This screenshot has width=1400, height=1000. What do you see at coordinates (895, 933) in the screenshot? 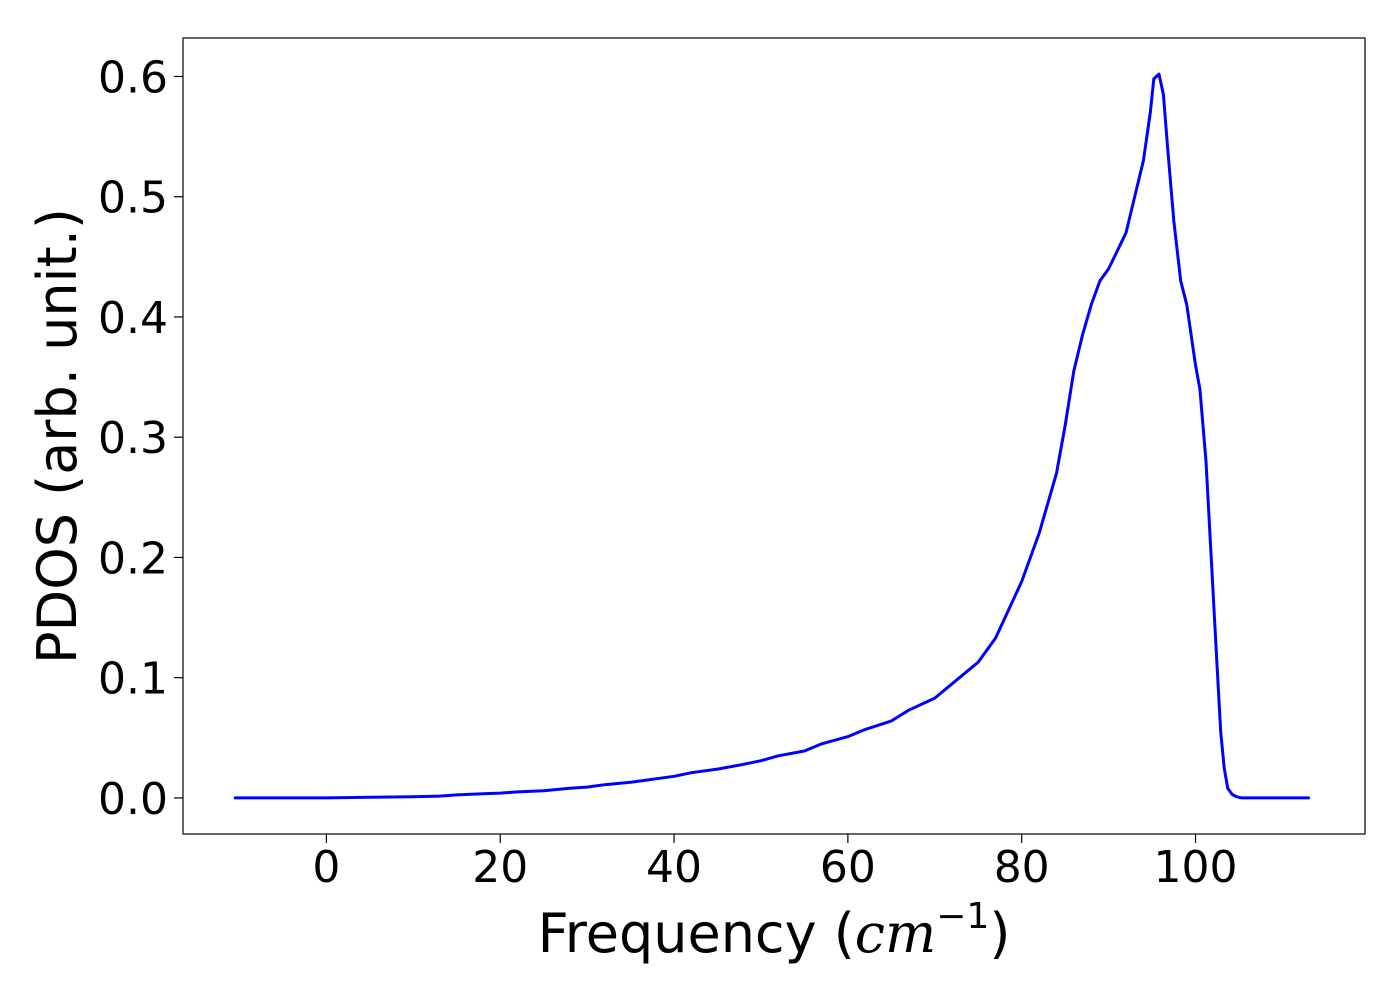
I see `x-axis-label-math: cm` at bounding box center [895, 933].